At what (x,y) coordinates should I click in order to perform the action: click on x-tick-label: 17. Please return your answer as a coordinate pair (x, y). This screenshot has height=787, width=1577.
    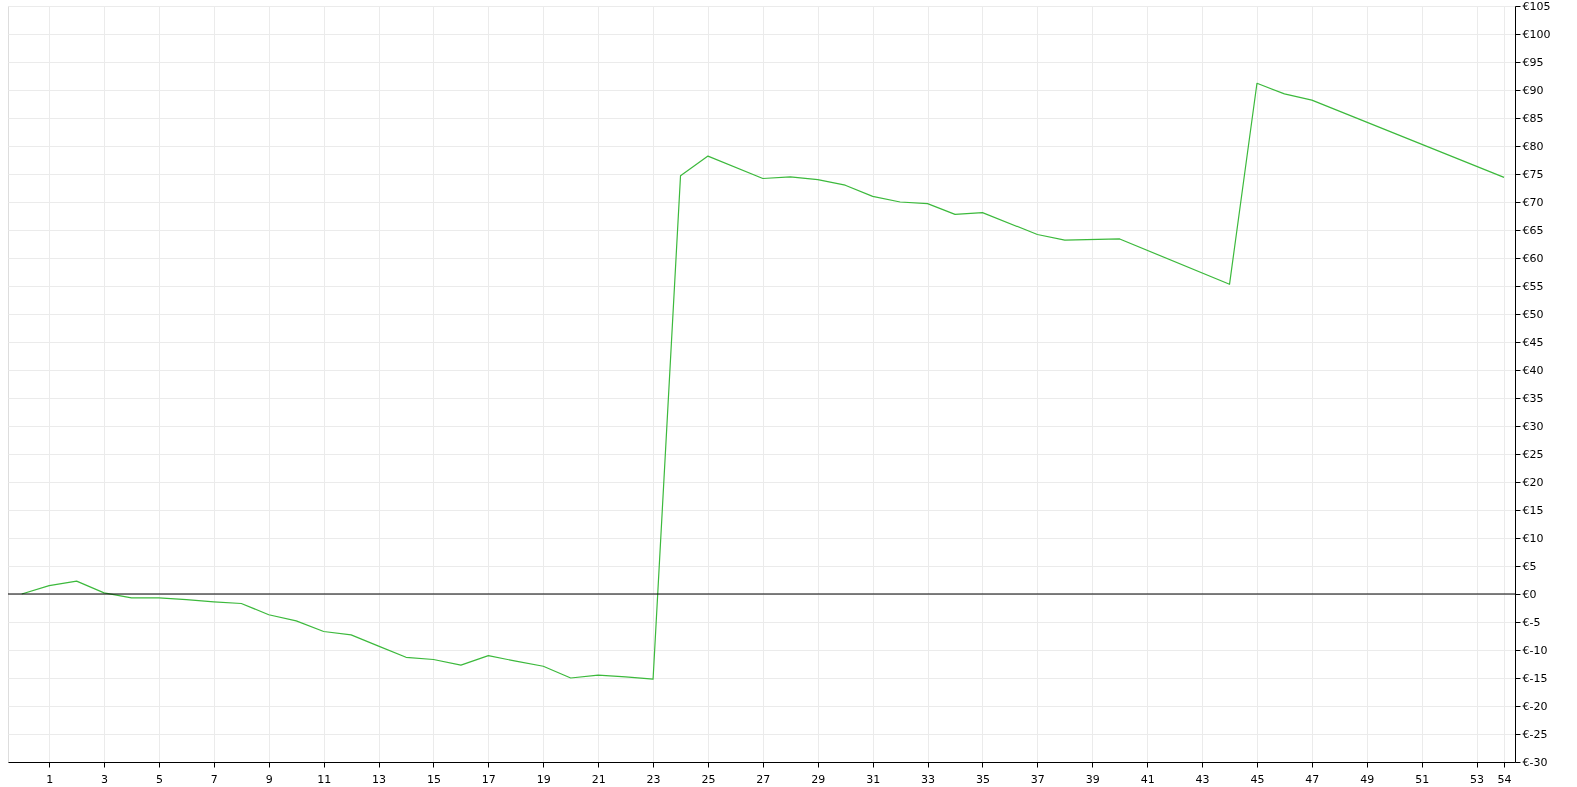
    Looking at the image, I should click on (488, 779).